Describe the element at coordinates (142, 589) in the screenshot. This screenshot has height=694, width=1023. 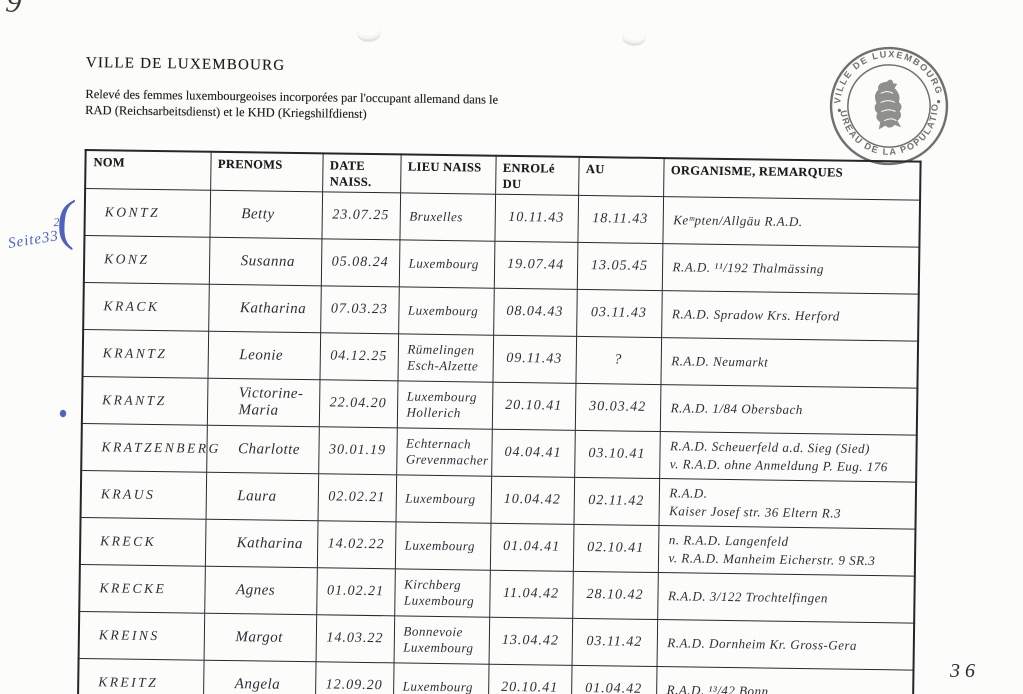
I see `cell-nom: KRECKE` at that location.